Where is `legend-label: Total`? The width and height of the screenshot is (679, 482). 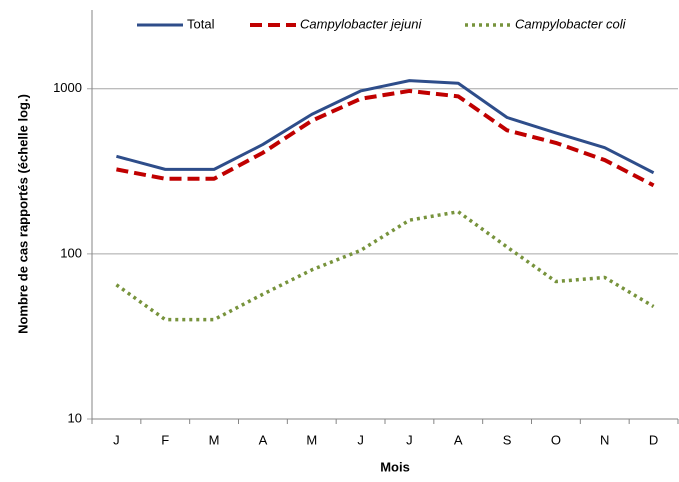 legend-label: Total is located at coordinates (201, 23).